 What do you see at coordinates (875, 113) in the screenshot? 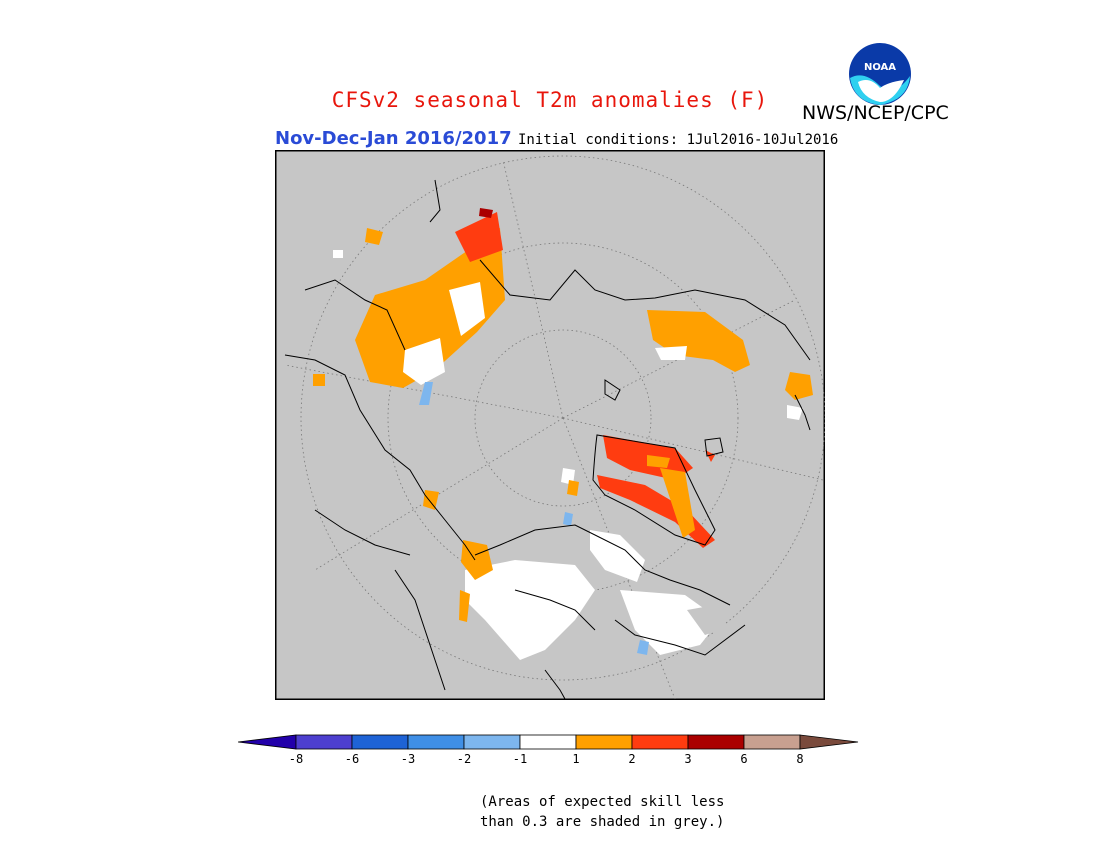
I see `agency-label: NWS/NCEP/CPC` at bounding box center [875, 113].